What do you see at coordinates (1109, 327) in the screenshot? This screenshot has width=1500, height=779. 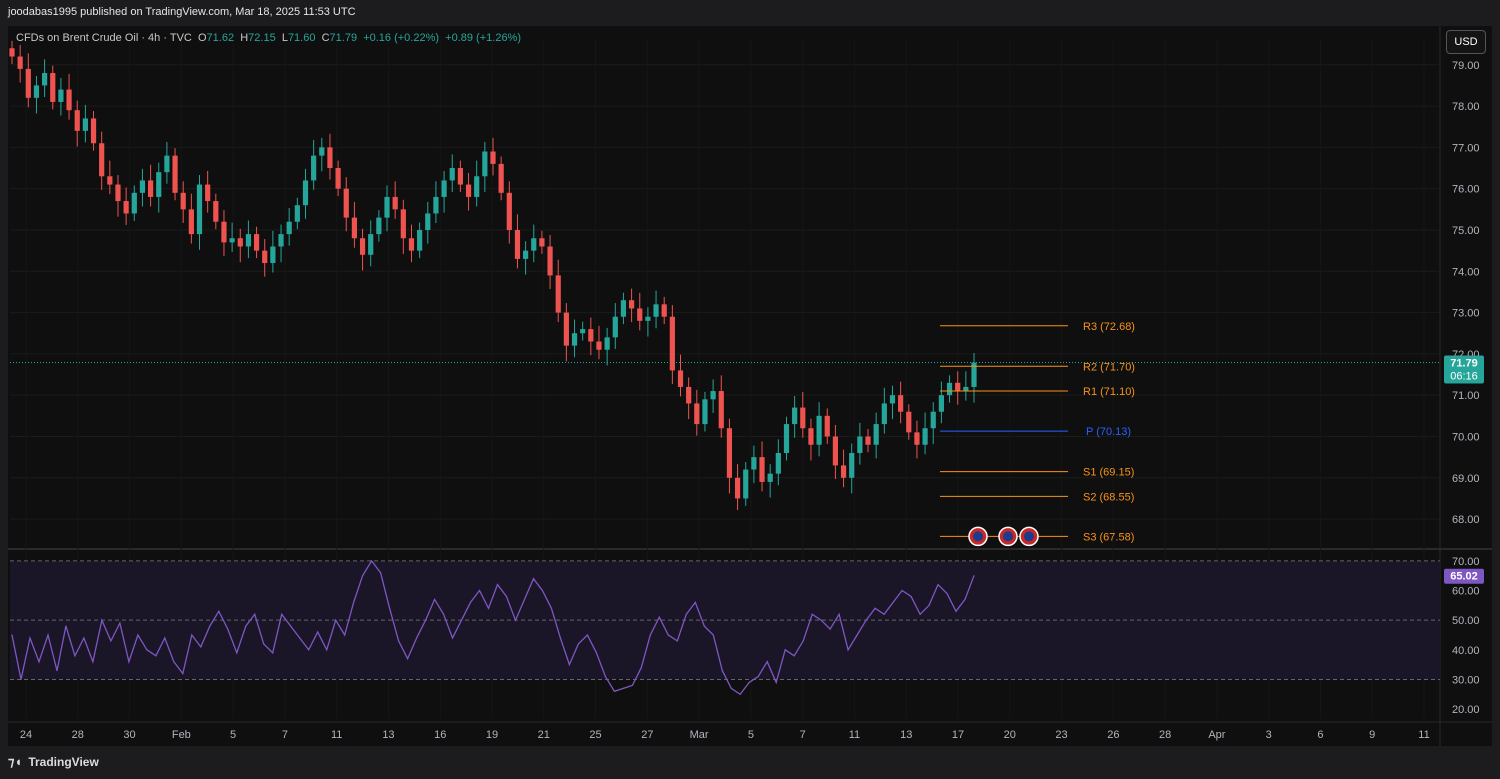 I see `pivot-level-label: R3 (72.68)` at bounding box center [1109, 327].